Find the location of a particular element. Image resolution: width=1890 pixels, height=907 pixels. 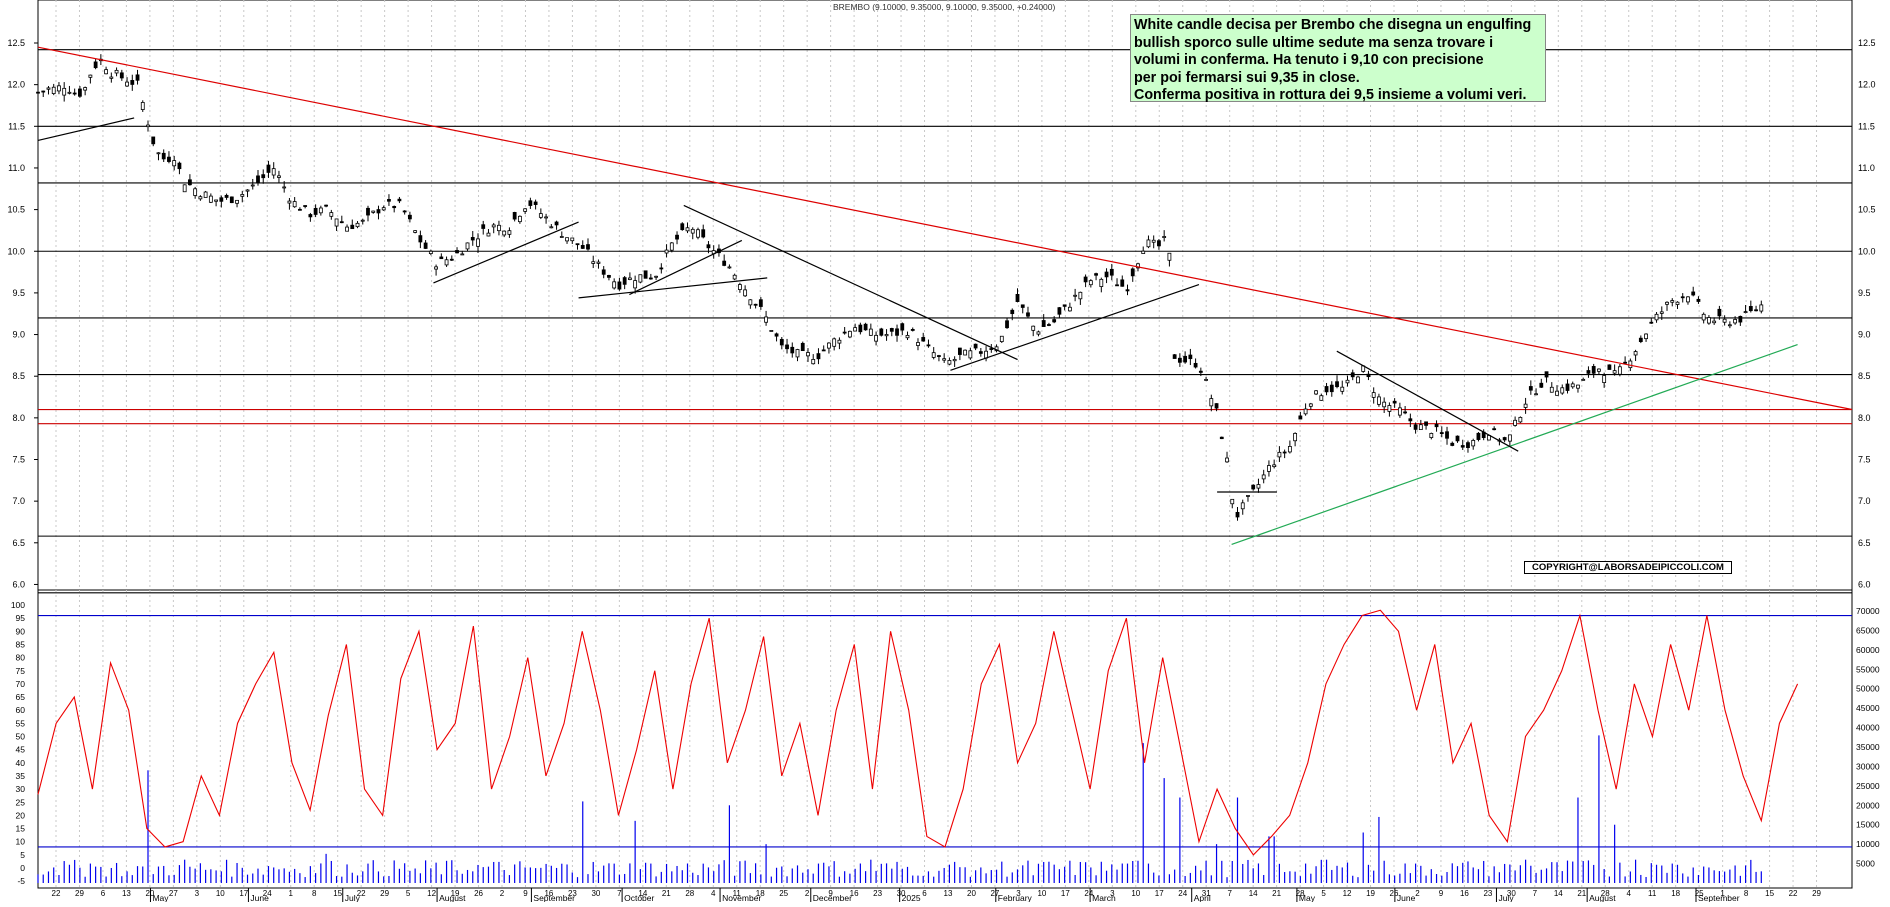

volume-tick-label: 45000 is located at coordinates (1868, 708).